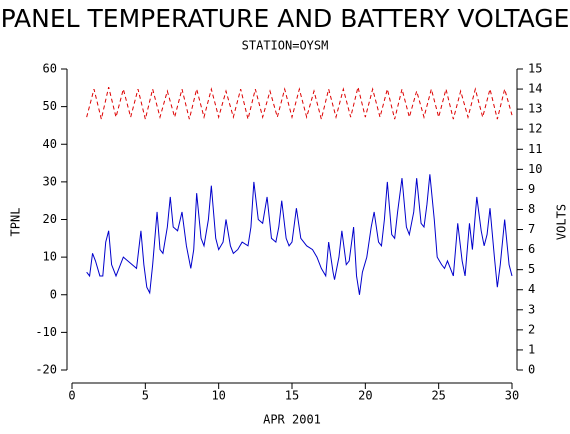  What do you see at coordinates (531, 189) in the screenshot?
I see `y2-tick-label: 9` at bounding box center [531, 189].